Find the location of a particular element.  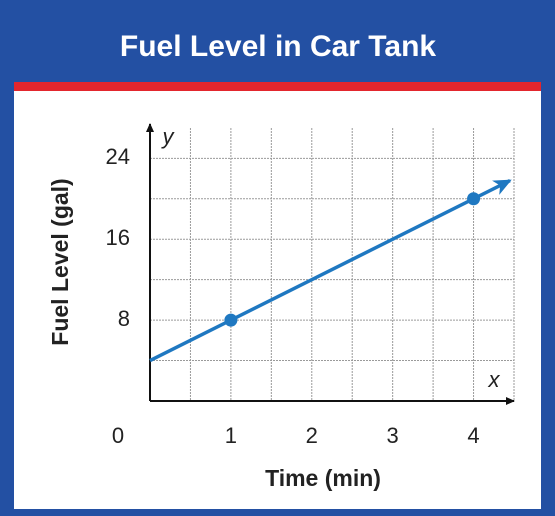

x-tick-label: 1 is located at coordinates (231, 435).